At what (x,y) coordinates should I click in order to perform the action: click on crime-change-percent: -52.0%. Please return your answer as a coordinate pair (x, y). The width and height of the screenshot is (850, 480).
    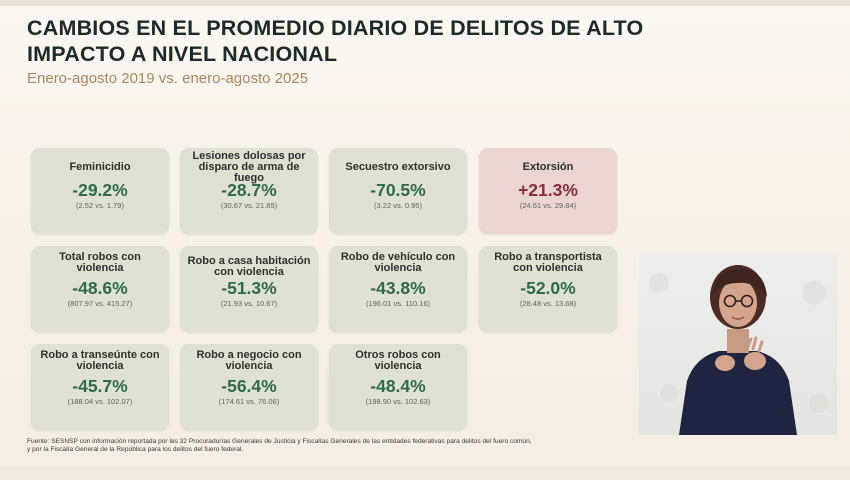
    Looking at the image, I should click on (548, 288).